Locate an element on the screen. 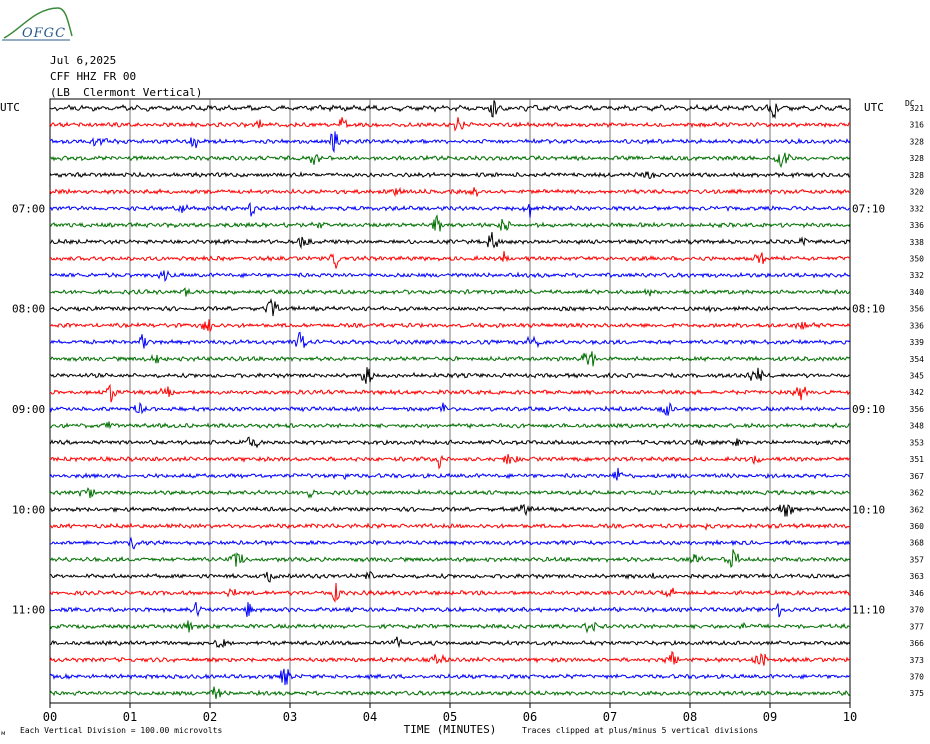 The height and width of the screenshot is (744, 930). right-time-label: 11:10 is located at coordinates (868, 610).